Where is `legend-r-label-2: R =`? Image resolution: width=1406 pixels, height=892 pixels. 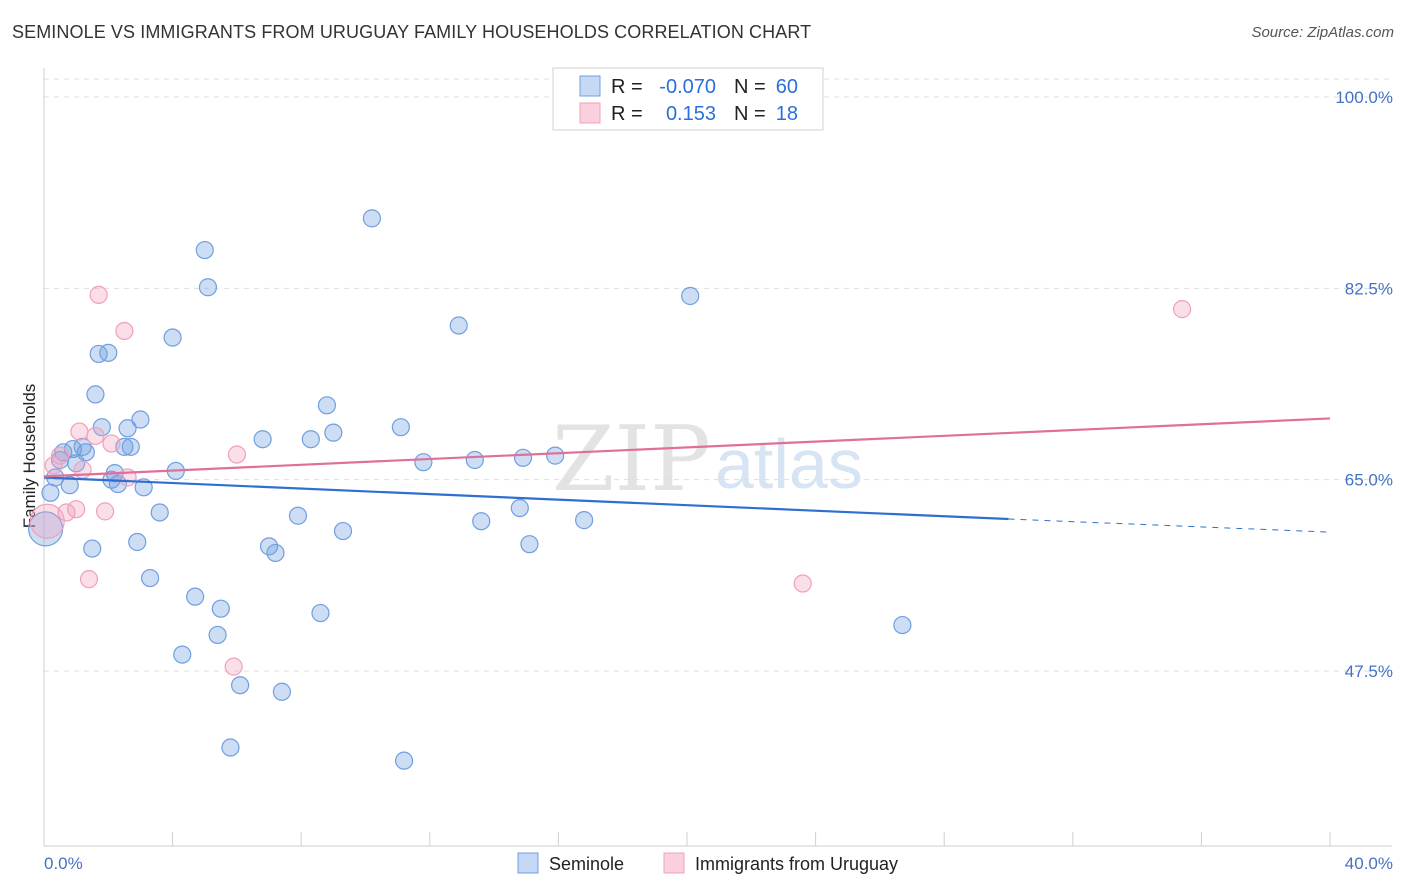
legend-r-label-2: R = is located at coordinates (627, 114).